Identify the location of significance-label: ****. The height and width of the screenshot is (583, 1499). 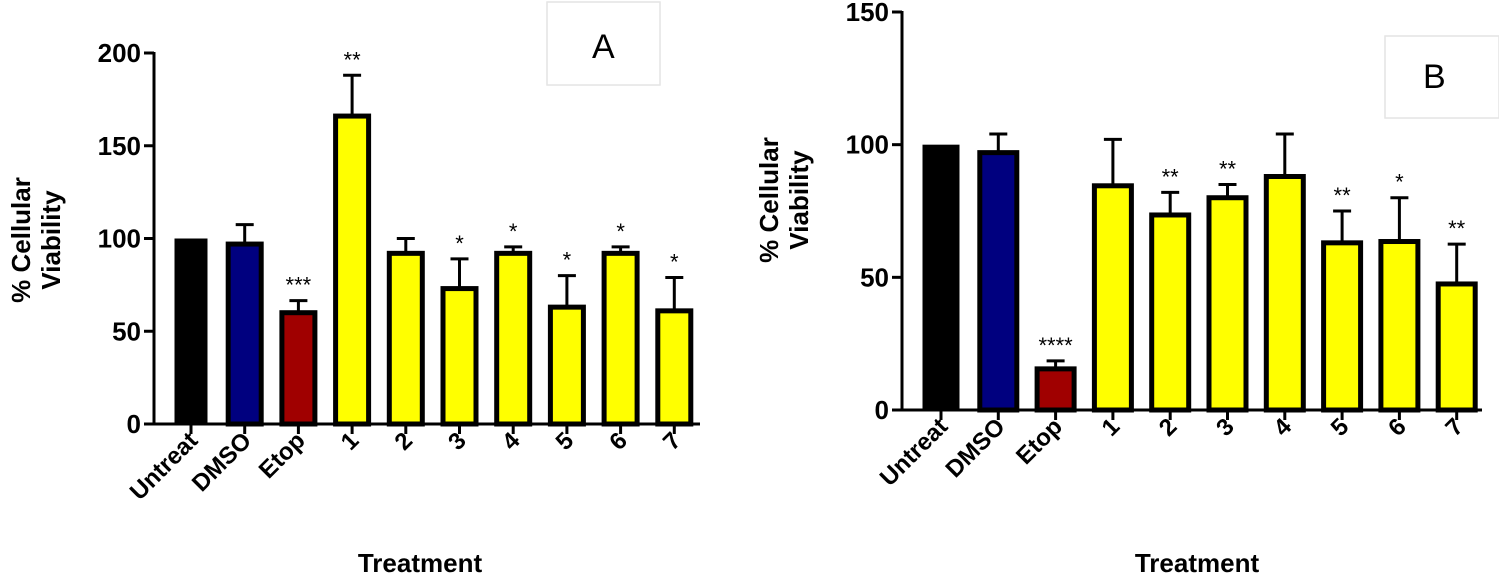
(1055, 345).